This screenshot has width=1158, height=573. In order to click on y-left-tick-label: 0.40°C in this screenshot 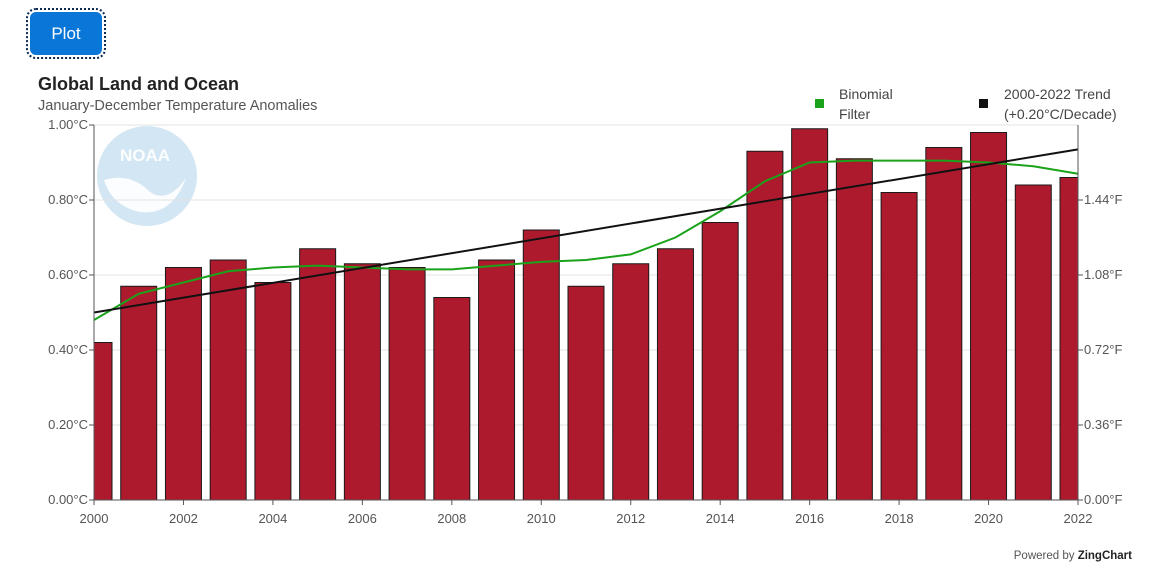, I will do `click(68, 349)`.